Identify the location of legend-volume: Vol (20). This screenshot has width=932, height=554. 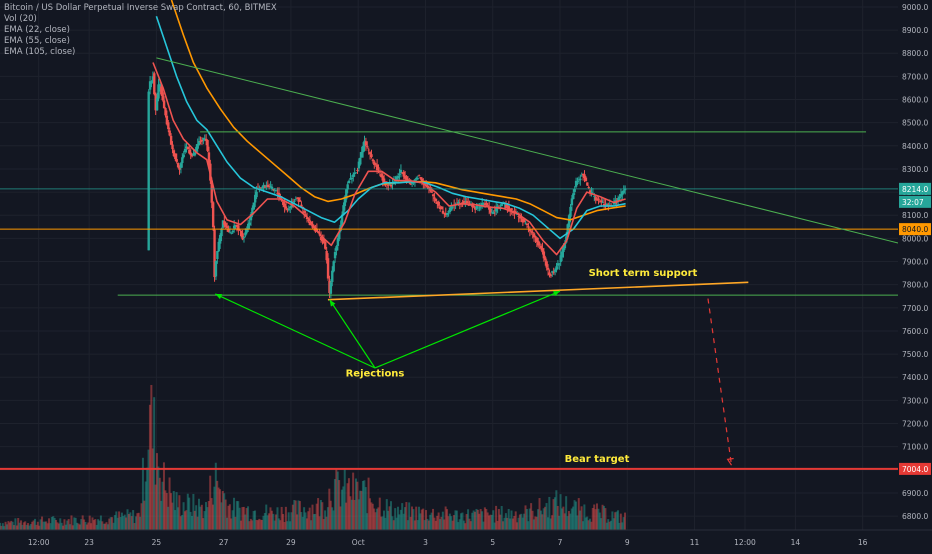
(20, 19).